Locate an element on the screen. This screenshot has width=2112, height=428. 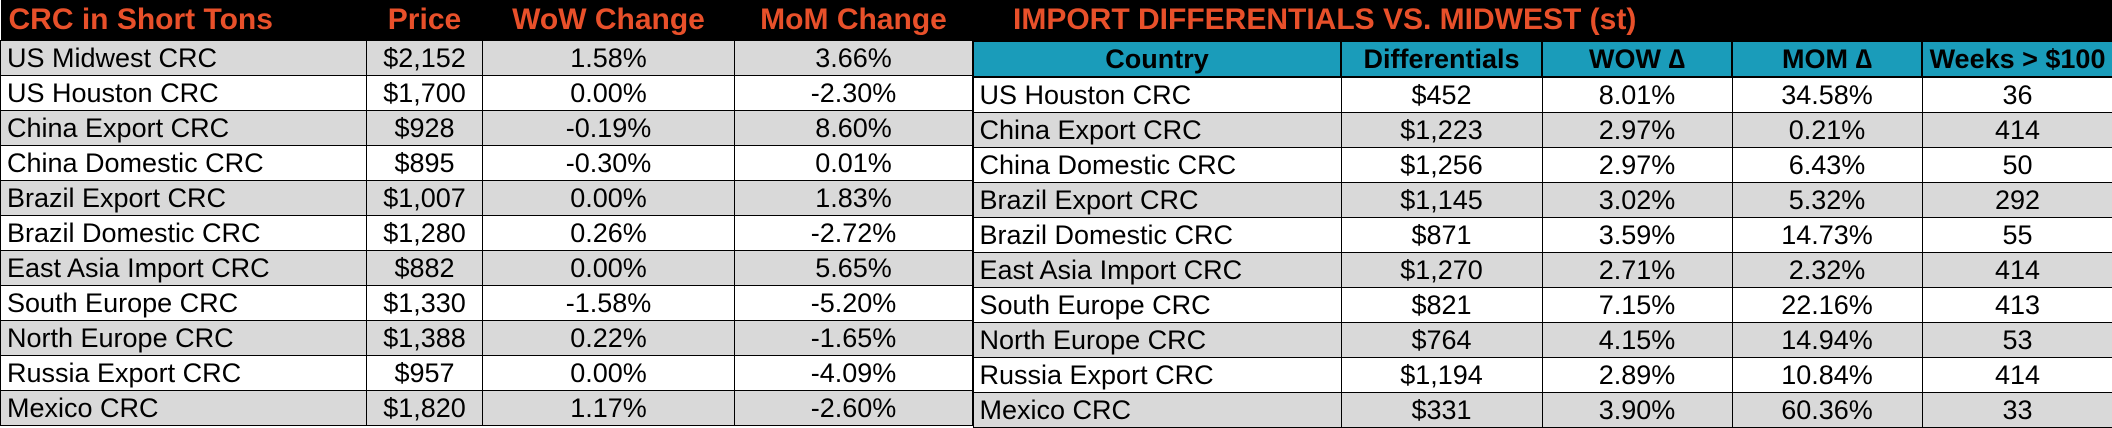
country-cell: South Europe CRC is located at coordinates (1157, 305).